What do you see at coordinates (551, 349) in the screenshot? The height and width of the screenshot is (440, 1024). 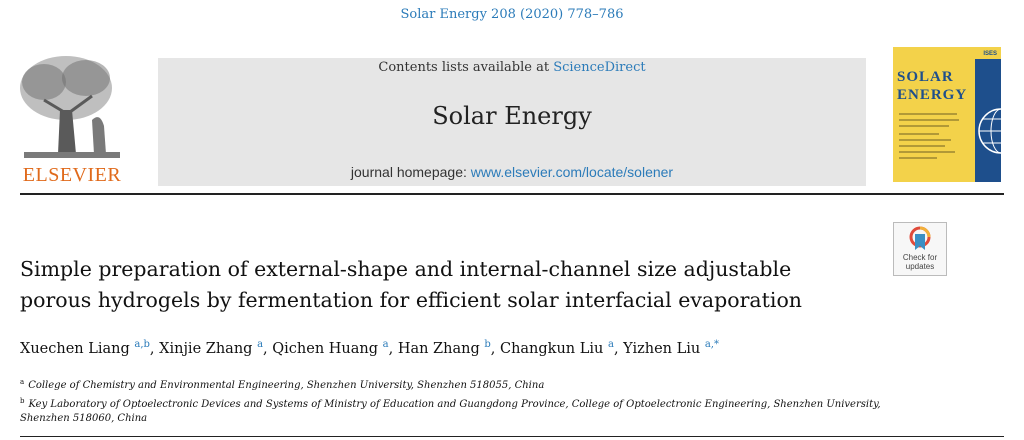 I see `author-name: Changkun Liu` at bounding box center [551, 349].